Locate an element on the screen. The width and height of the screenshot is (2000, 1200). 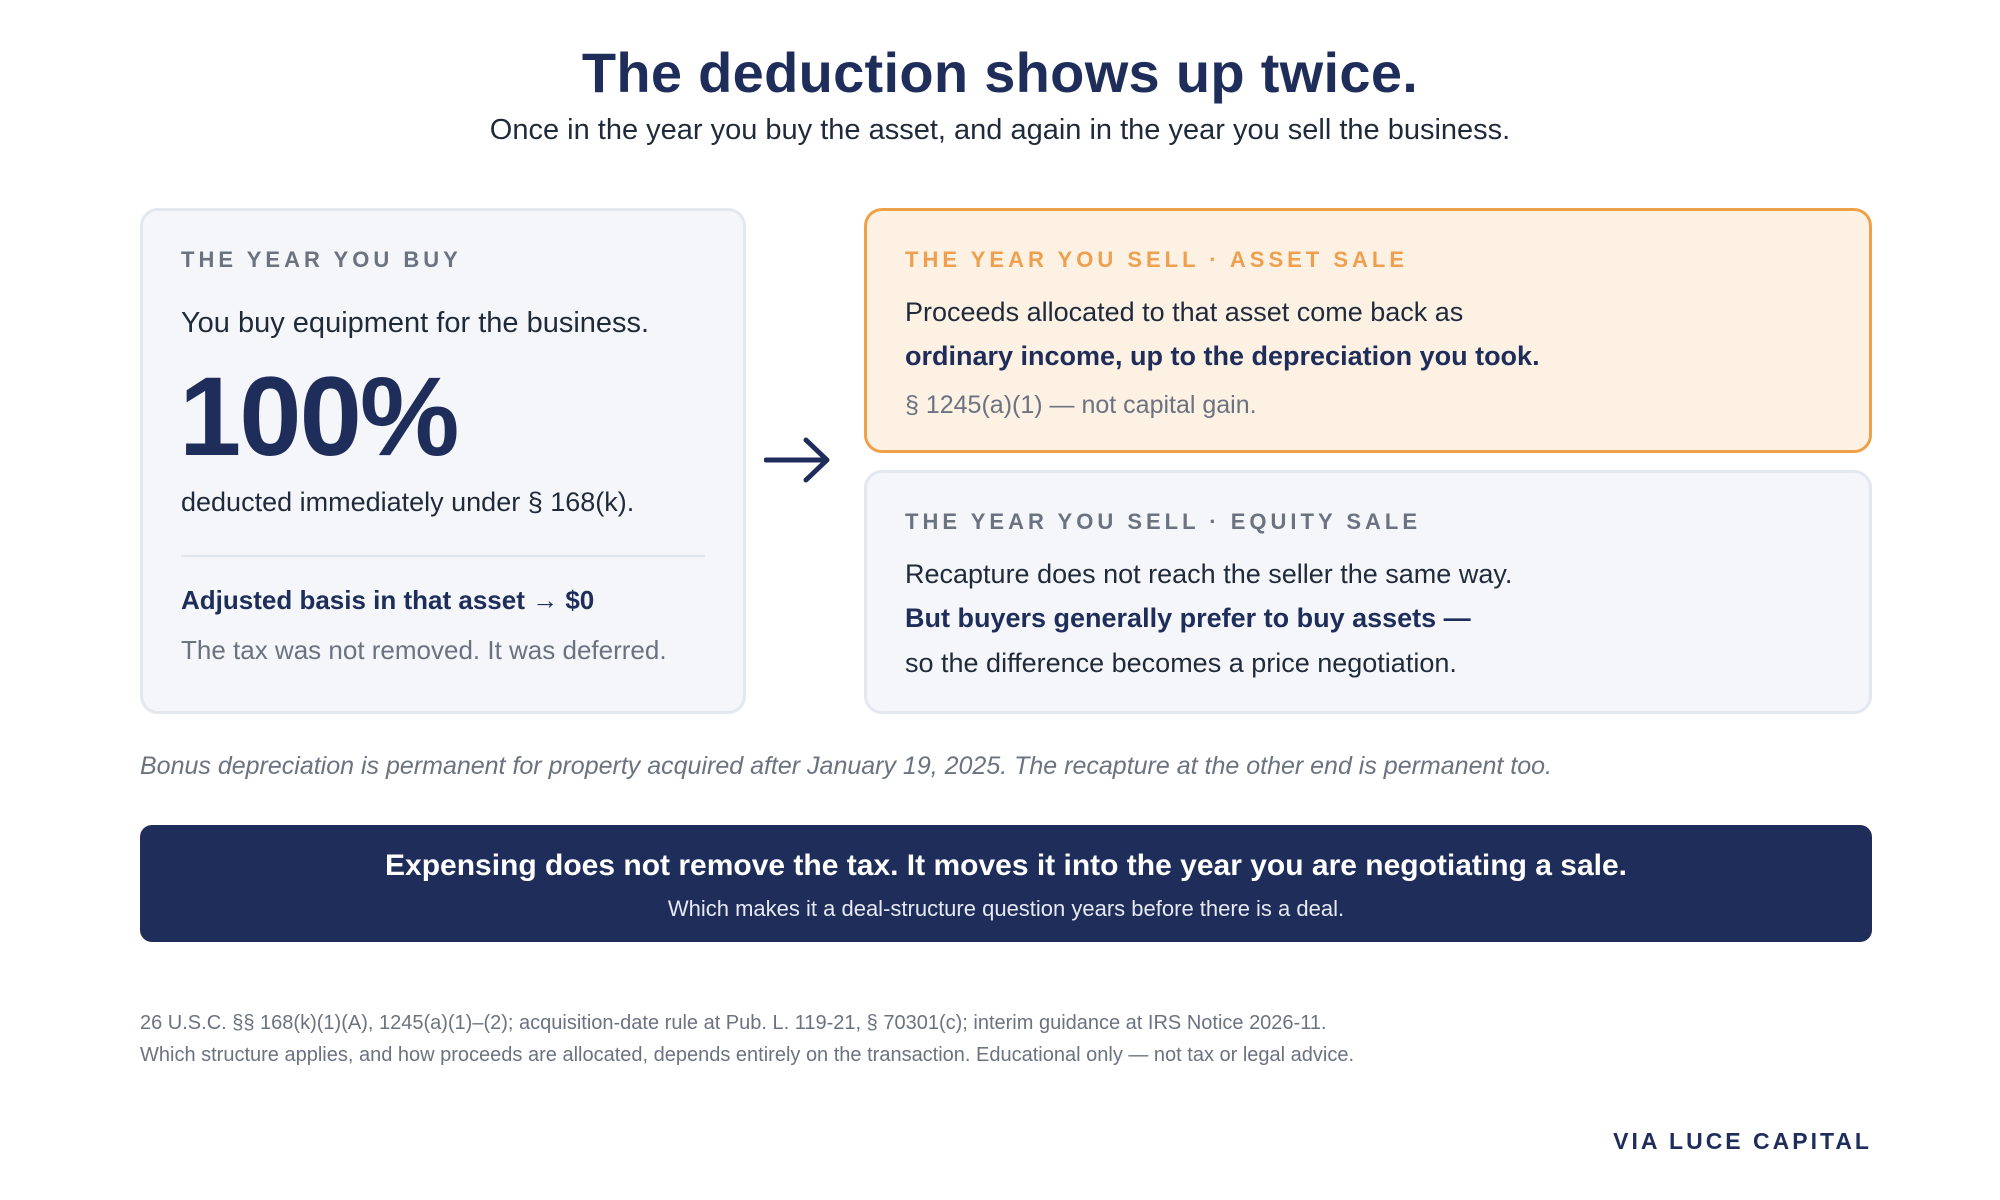
page-title: The deduction shows up twice. is located at coordinates (1000, 72).